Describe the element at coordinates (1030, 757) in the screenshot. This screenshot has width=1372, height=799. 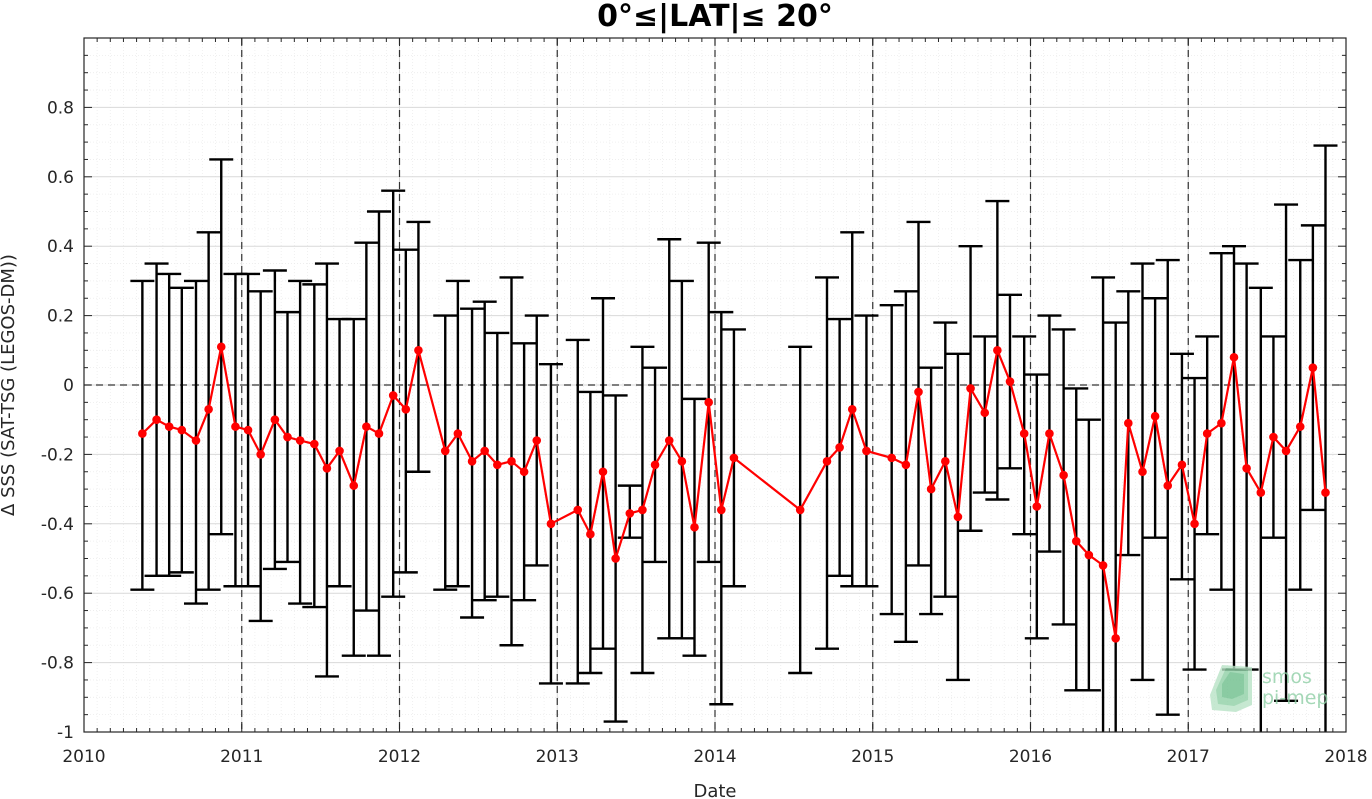
I see `x-tick-label: 2016` at that location.